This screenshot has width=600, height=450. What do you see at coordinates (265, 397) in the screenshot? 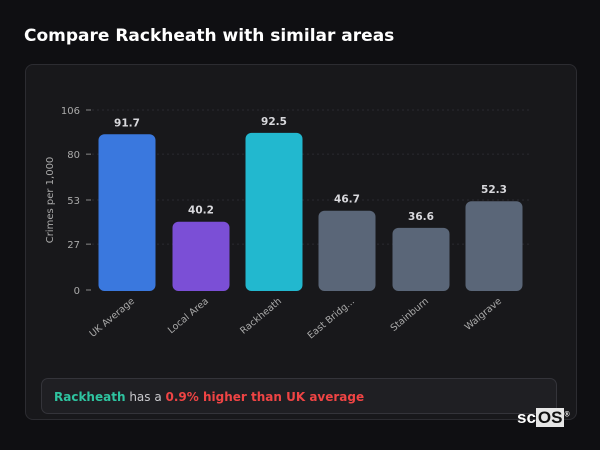
I see `summary-difference: 0.9% higher than UK average` at bounding box center [265, 397].